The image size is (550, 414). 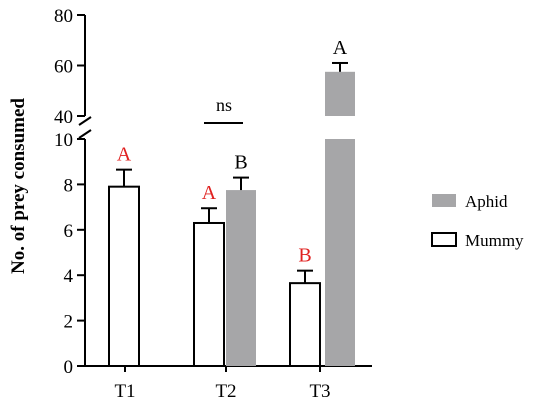 What do you see at coordinates (63, 140) in the screenshot?
I see `y-tick-label: 10` at bounding box center [63, 140].